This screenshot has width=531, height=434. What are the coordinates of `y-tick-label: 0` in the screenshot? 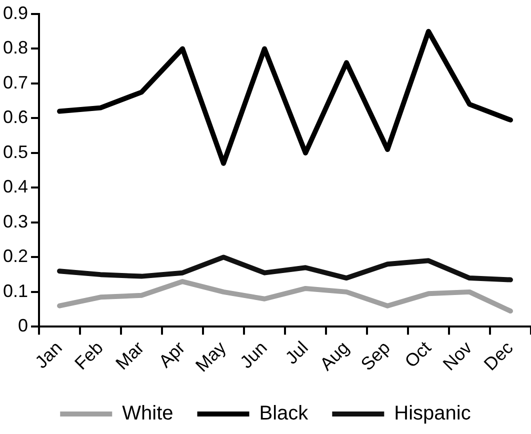 It's located at (23, 326).